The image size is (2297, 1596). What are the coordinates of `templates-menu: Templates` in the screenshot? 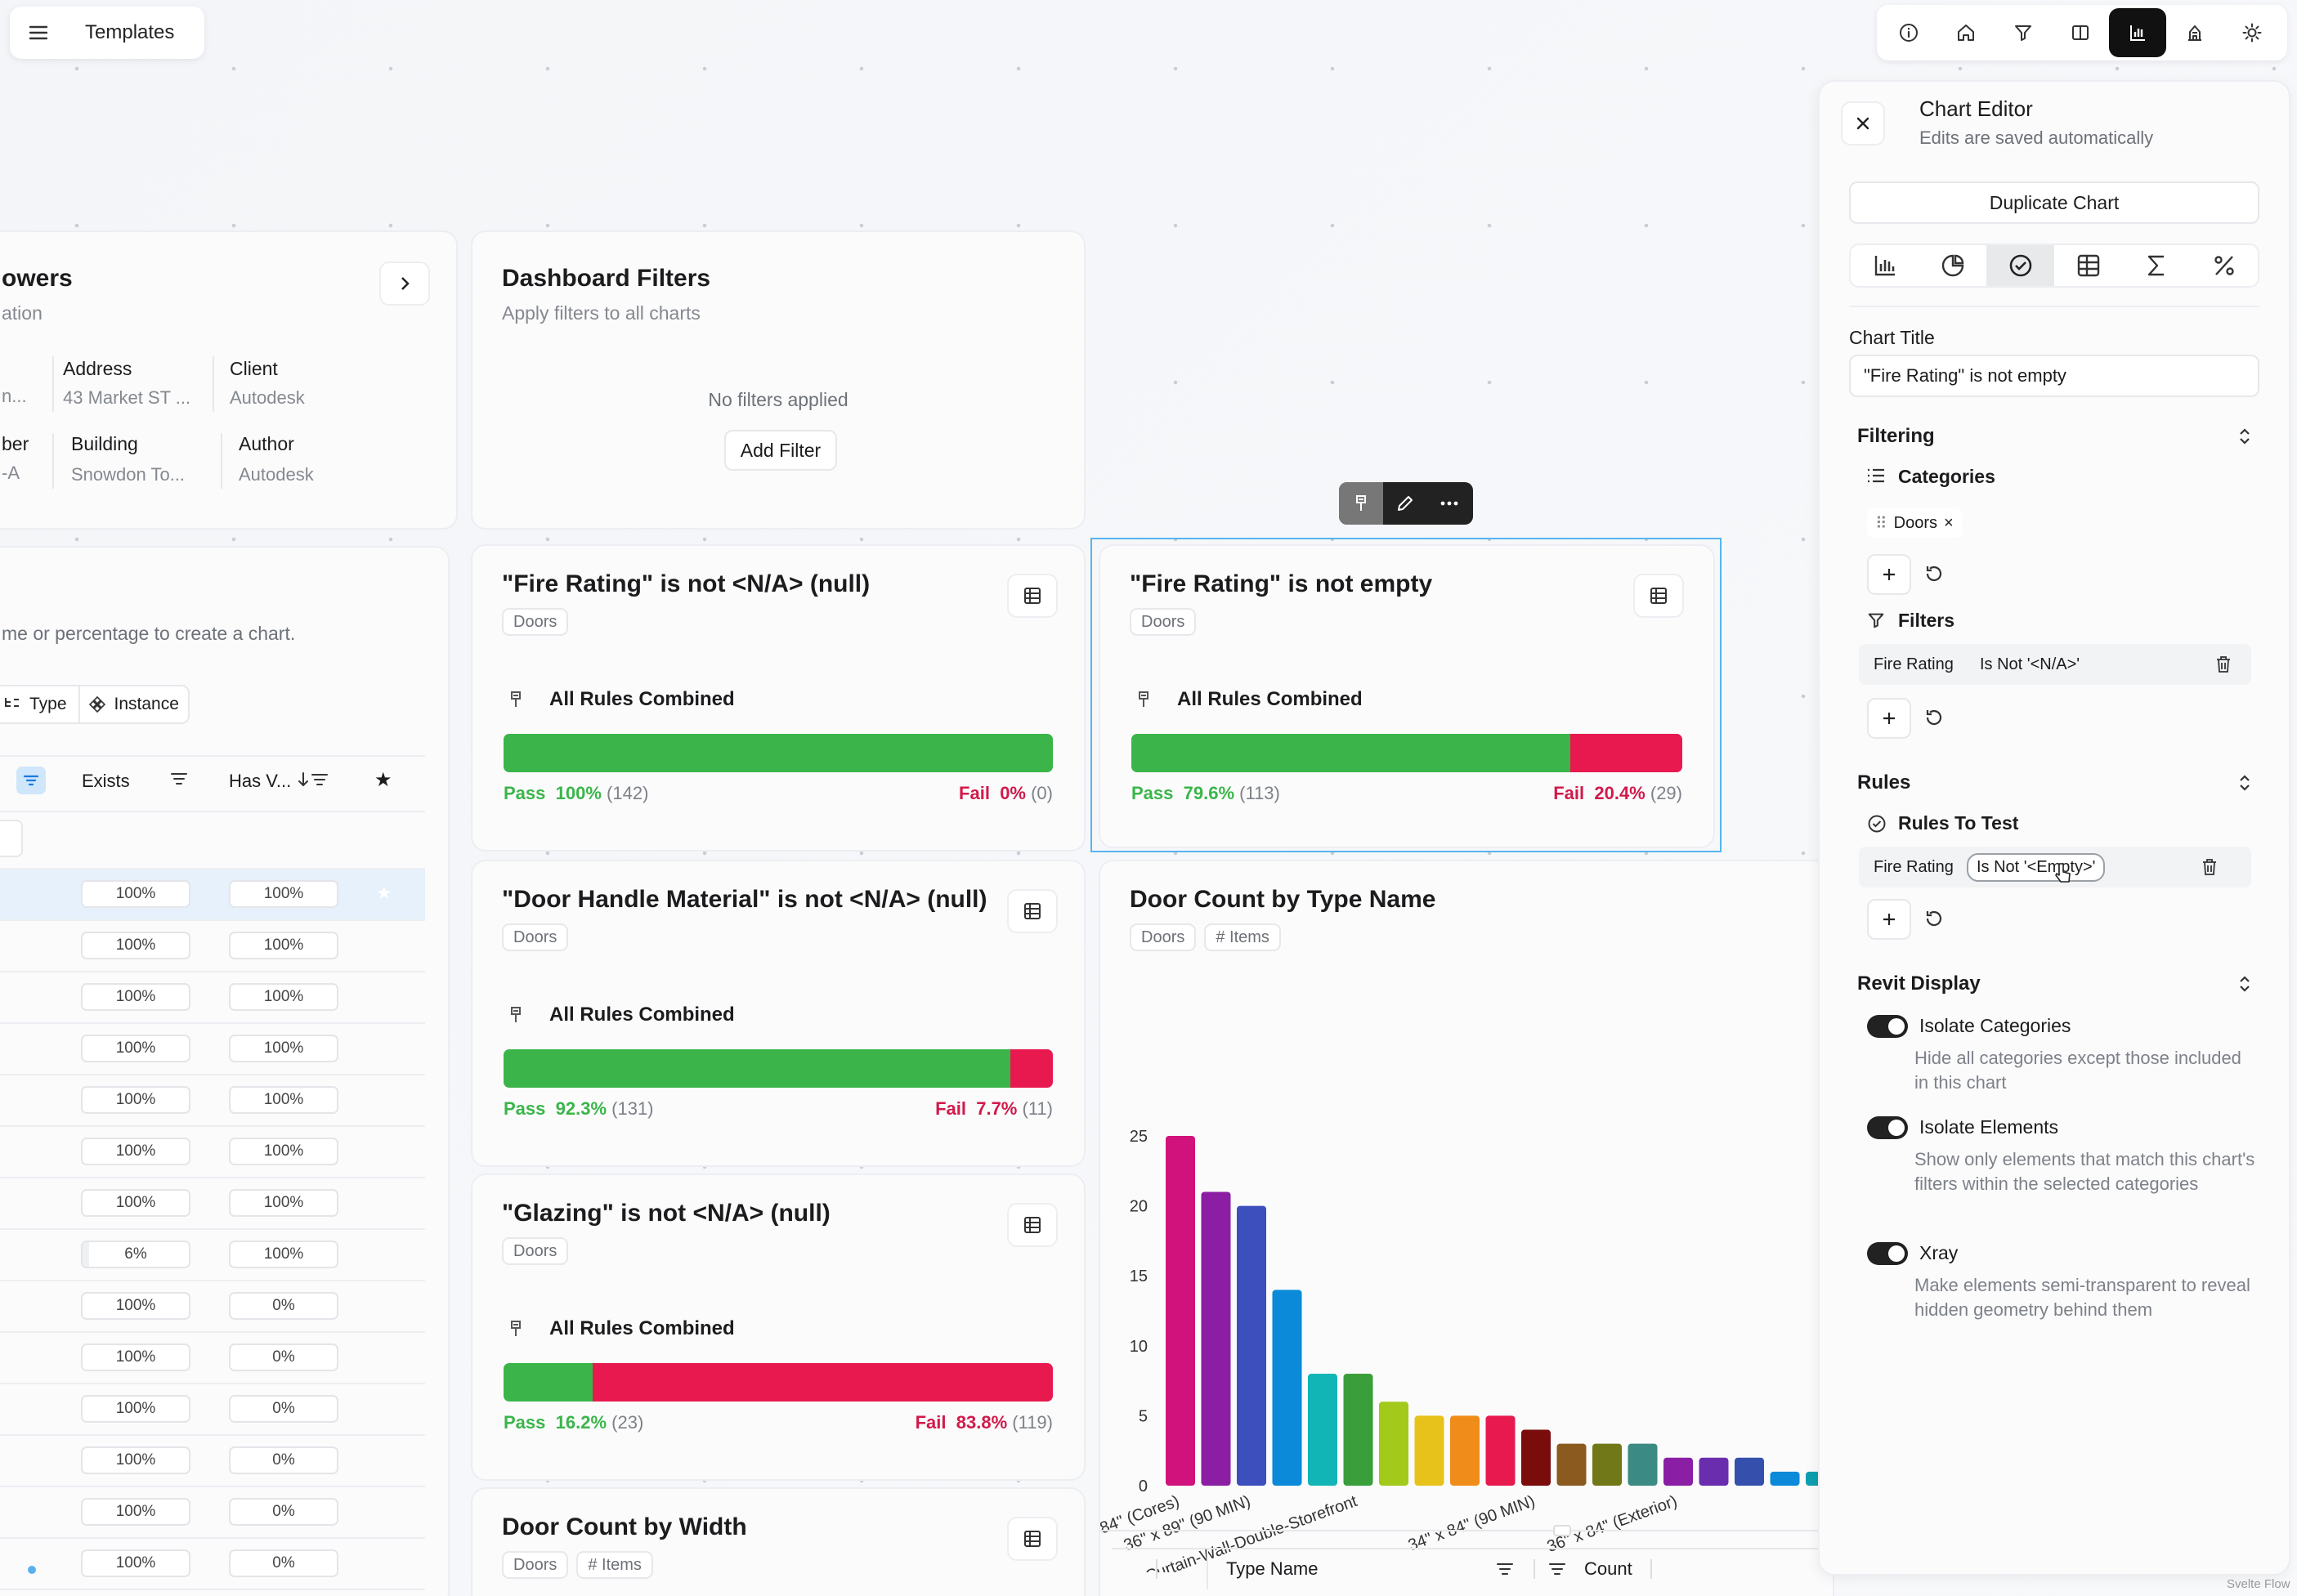 It's located at (107, 33).